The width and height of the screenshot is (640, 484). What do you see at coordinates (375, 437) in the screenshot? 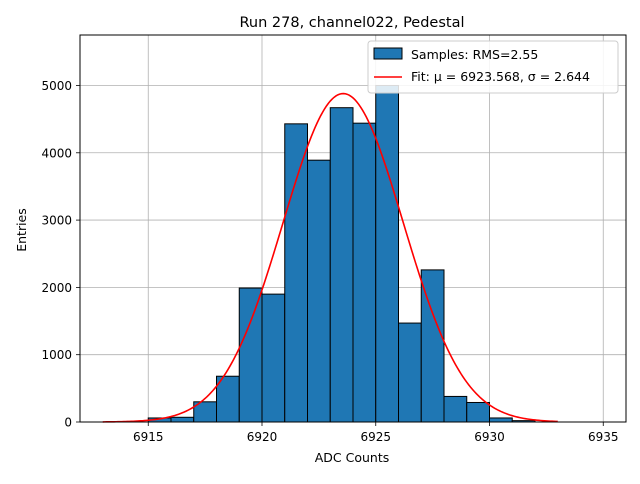
I see `x-tick-label: 6925` at bounding box center [375, 437].